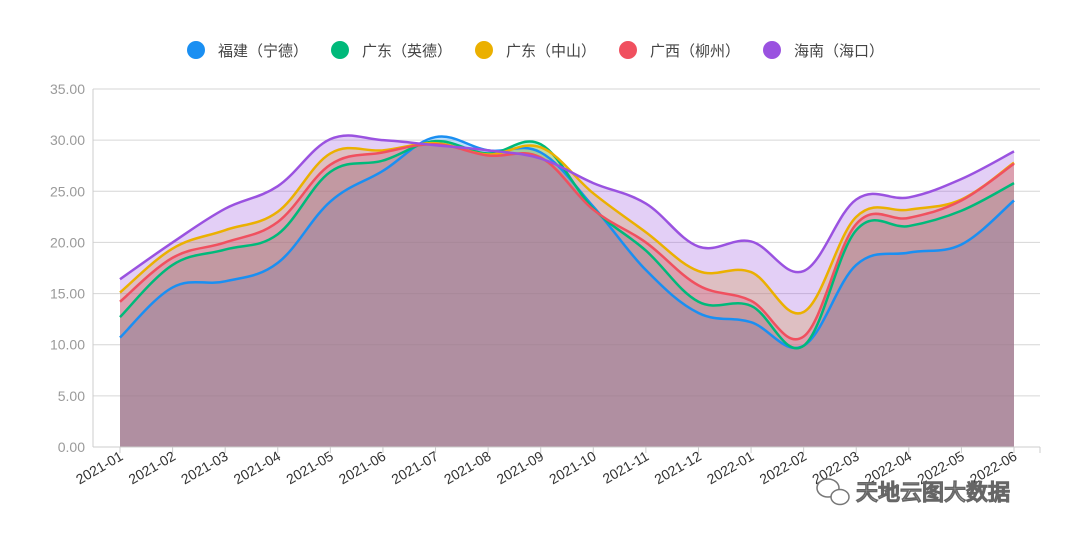 The height and width of the screenshot is (539, 1080). I want to click on x-tick-label: 2021-05, so click(309, 468).